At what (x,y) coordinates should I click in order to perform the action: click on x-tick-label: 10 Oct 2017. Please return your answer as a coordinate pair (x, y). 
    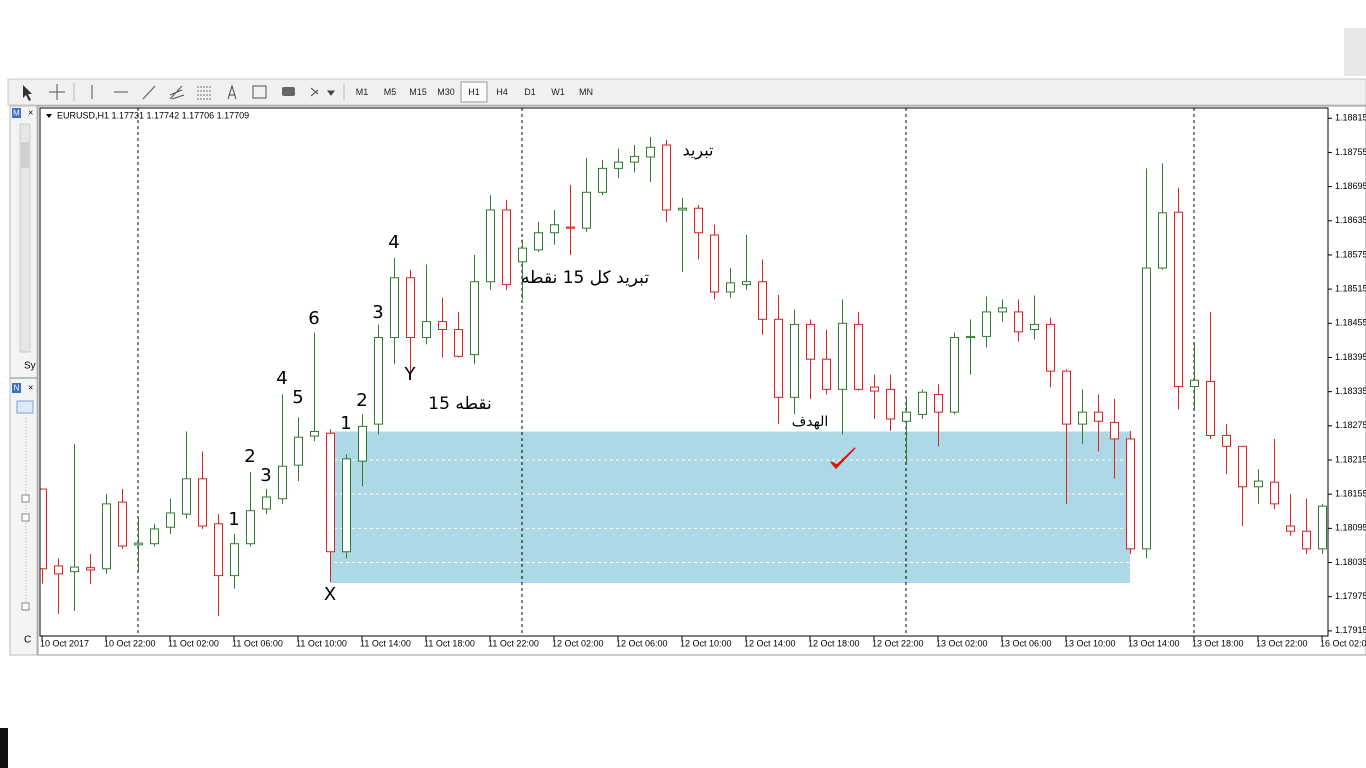
    Looking at the image, I should click on (64, 643).